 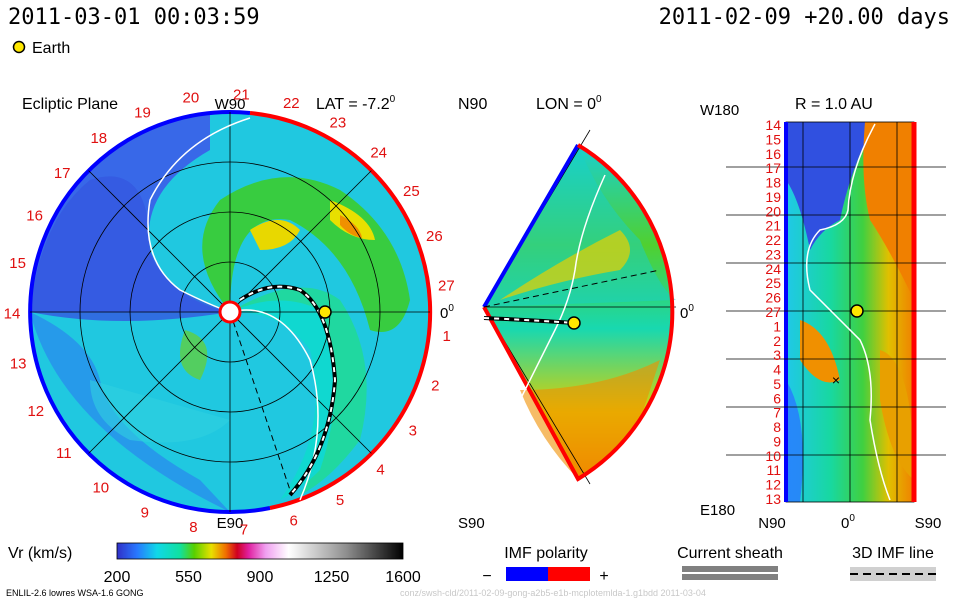 What do you see at coordinates (191, 98) in the screenshot?
I see `day-label-20: 20` at bounding box center [191, 98].